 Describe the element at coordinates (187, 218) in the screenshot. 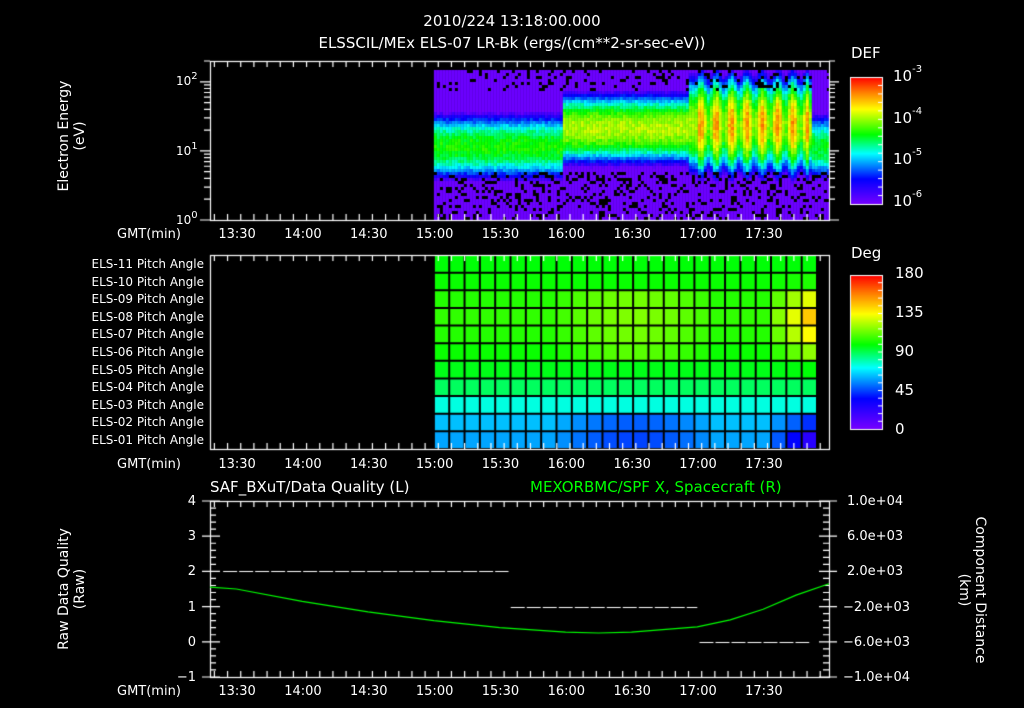

I see `energy-tick-1: 10⁰` at that location.